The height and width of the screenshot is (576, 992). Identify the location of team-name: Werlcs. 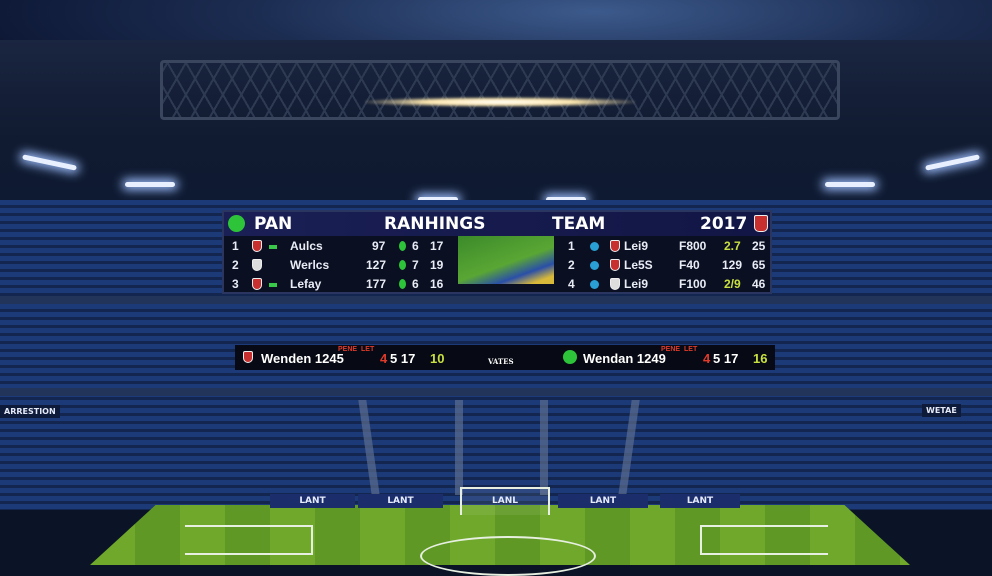
(310, 265).